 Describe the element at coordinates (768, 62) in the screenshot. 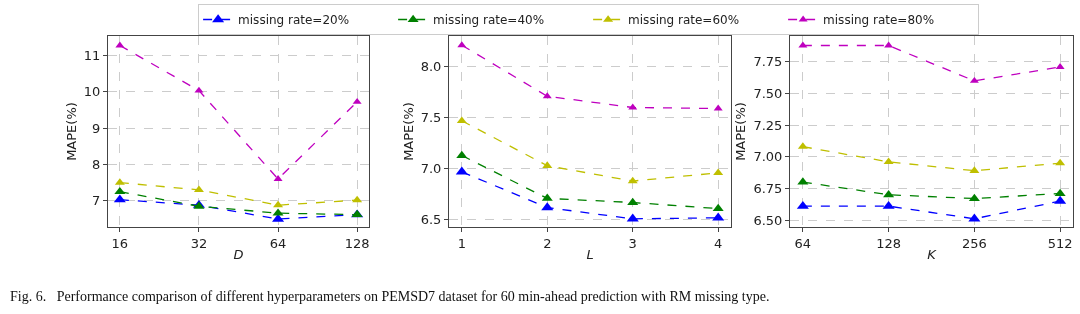

I see `y-tick-label: 7.75` at that location.